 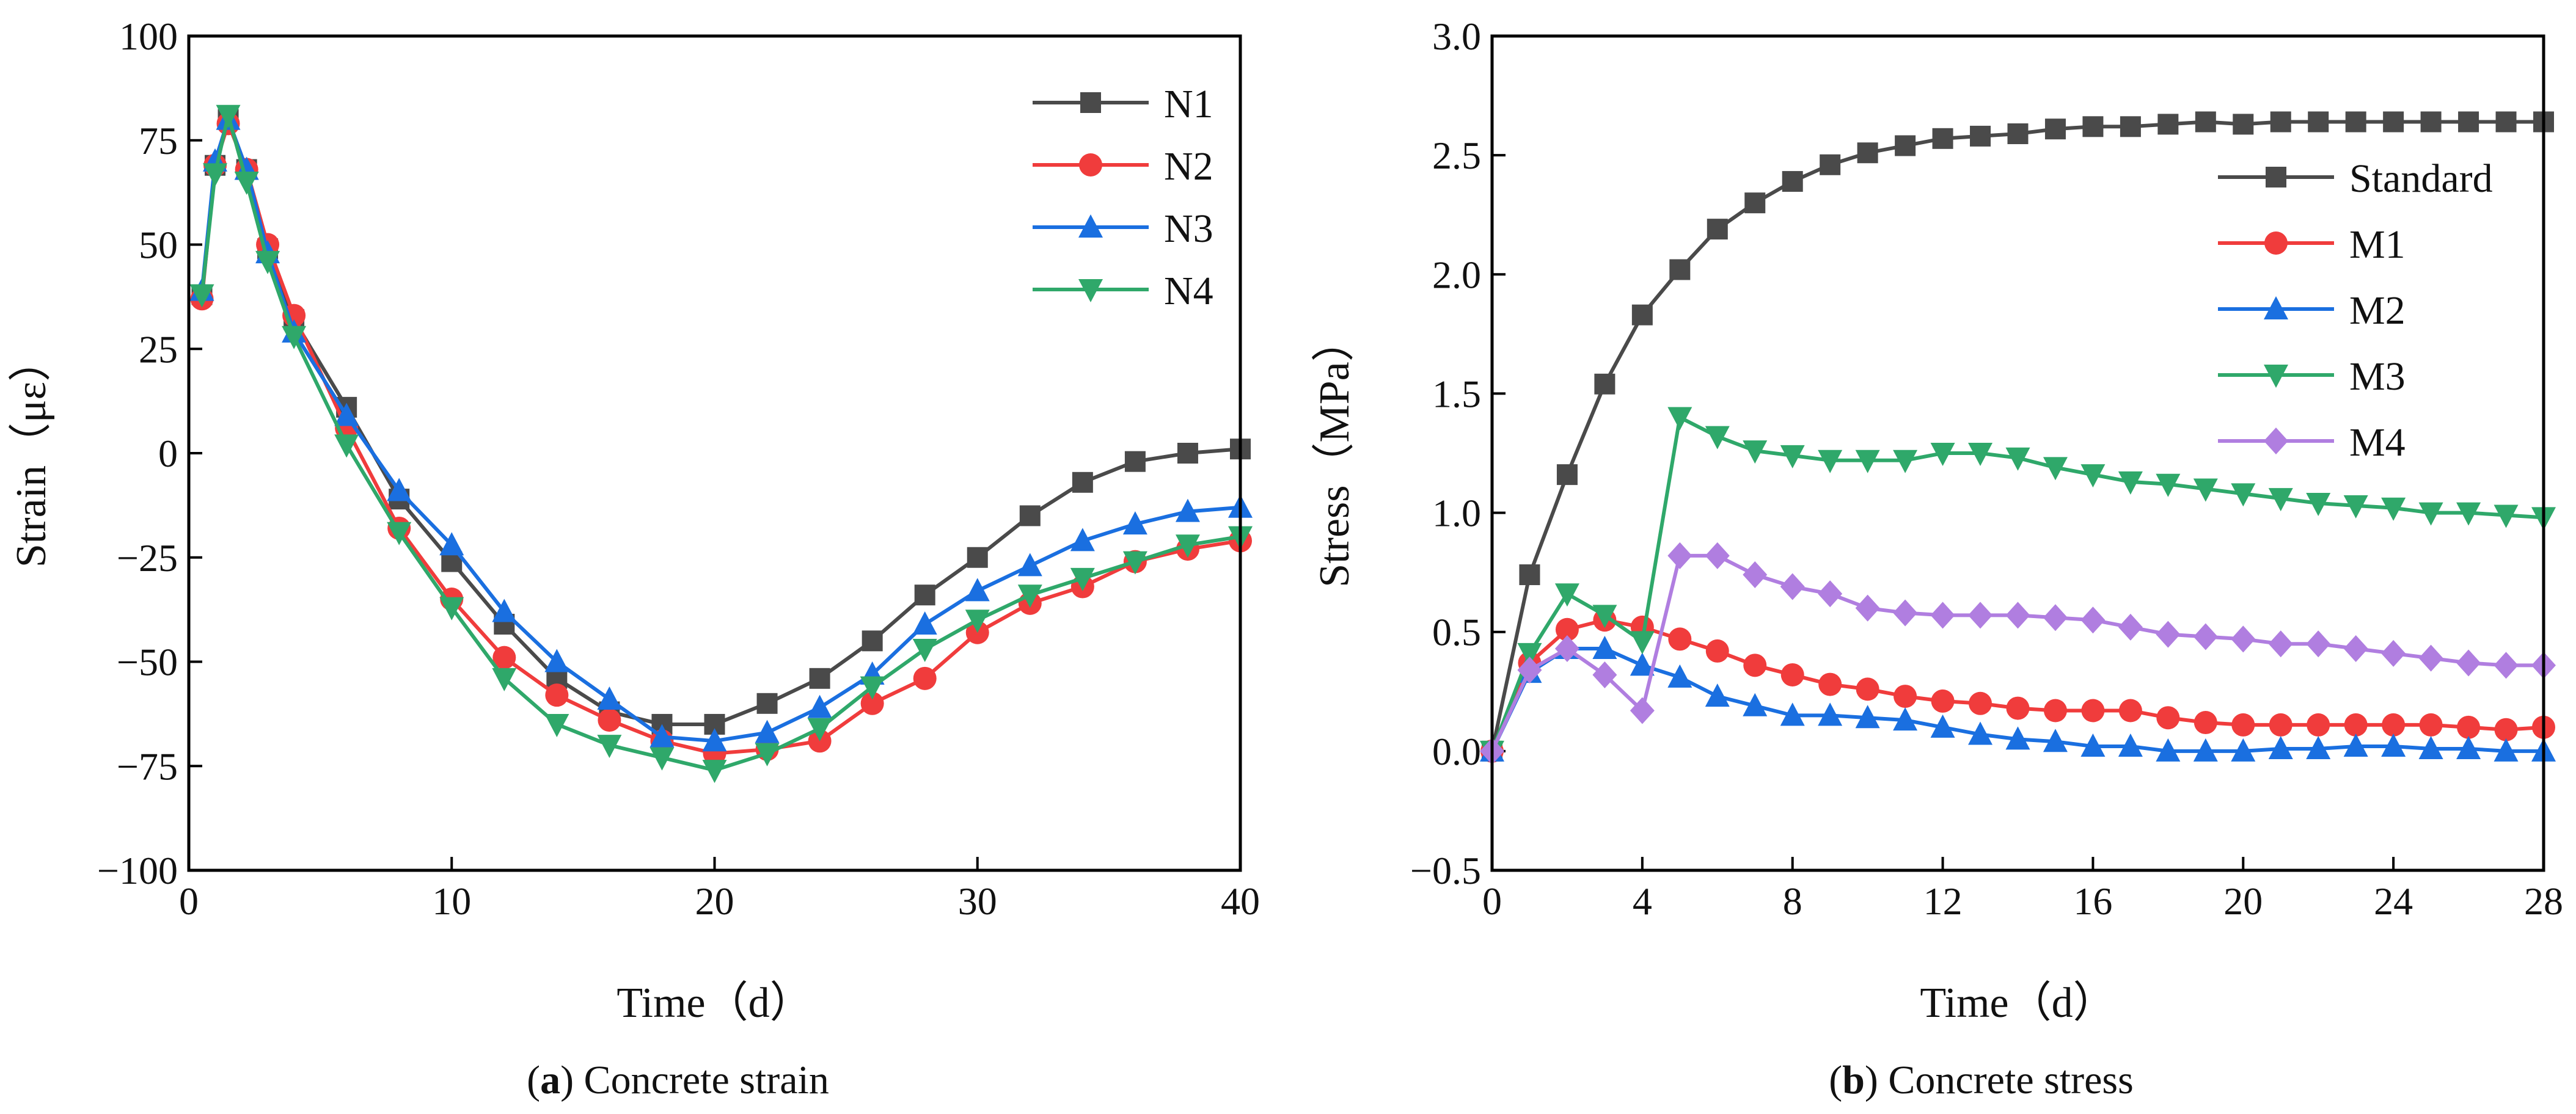 What do you see at coordinates (2377, 310) in the screenshot?
I see `legend-label: M2` at bounding box center [2377, 310].